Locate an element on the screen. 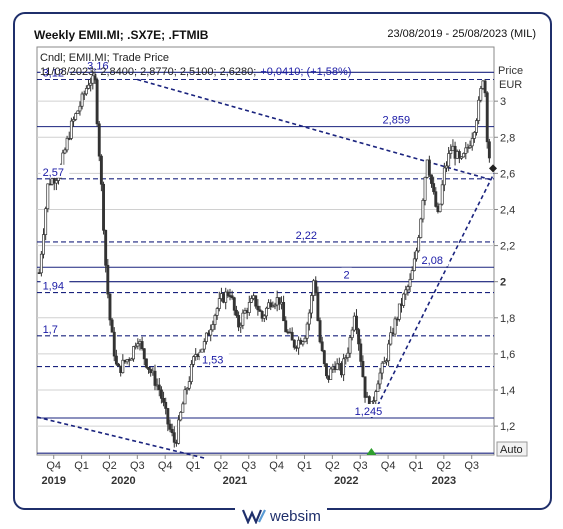 The image size is (563, 529). x-tick-label: Q2 is located at coordinates (109, 466).